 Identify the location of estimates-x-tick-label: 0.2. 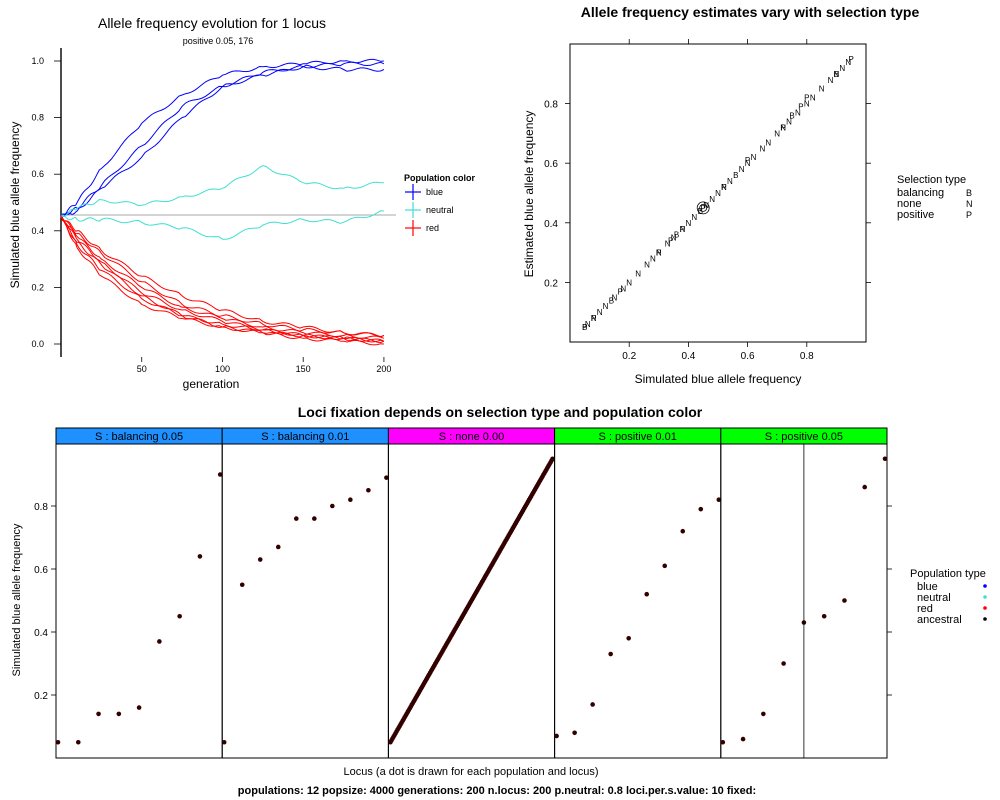
(629, 356).